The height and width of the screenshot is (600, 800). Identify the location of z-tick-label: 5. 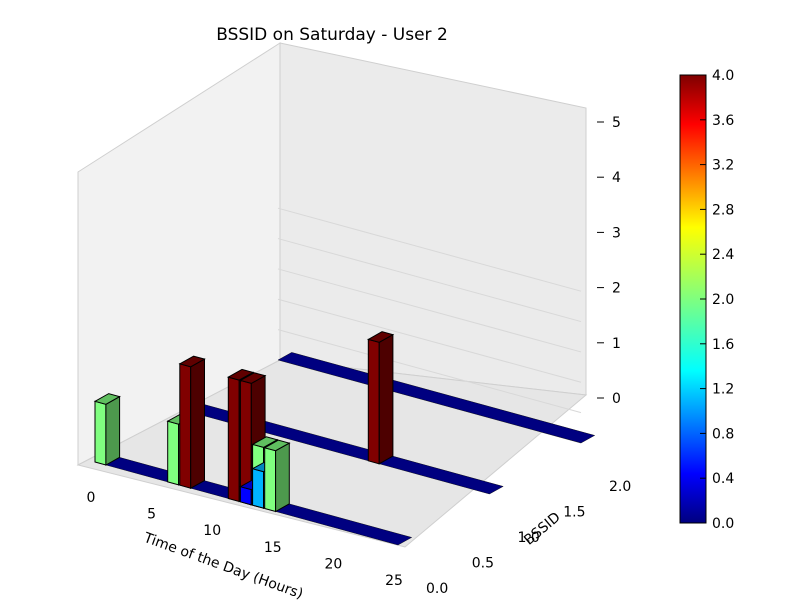
(616, 123).